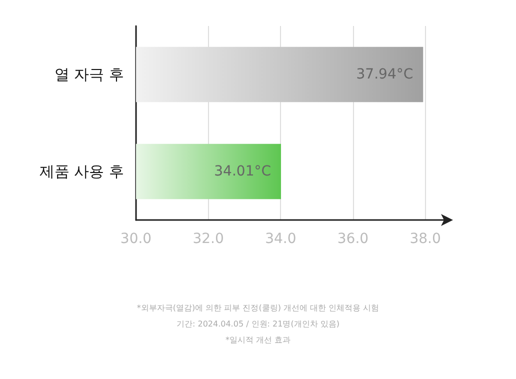 Image resolution: width=516 pixels, height=379 pixels. What do you see at coordinates (385, 74) in the screenshot?
I see `data-label: 37.94°C` at bounding box center [385, 74].